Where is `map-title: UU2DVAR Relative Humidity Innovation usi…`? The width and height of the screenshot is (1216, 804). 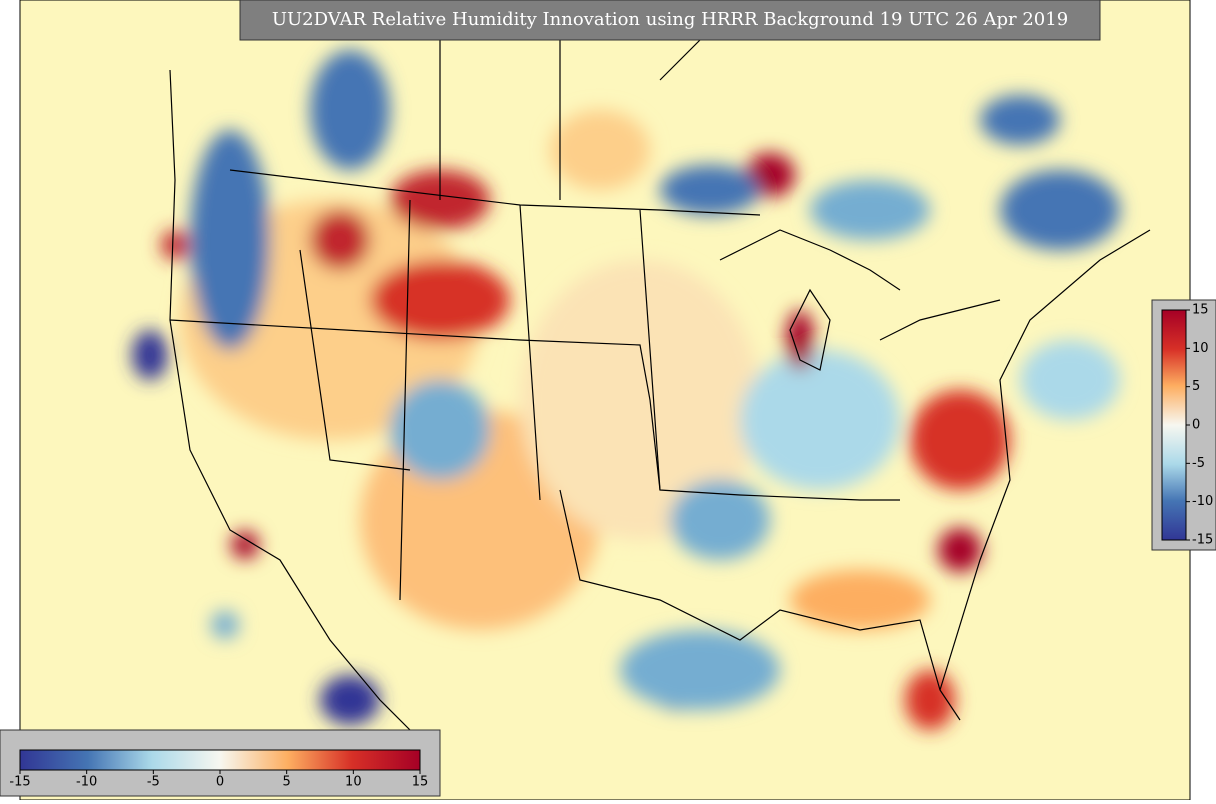 map-title: UU2DVAR Relative Humidity Innovation usi… is located at coordinates (670, 19).